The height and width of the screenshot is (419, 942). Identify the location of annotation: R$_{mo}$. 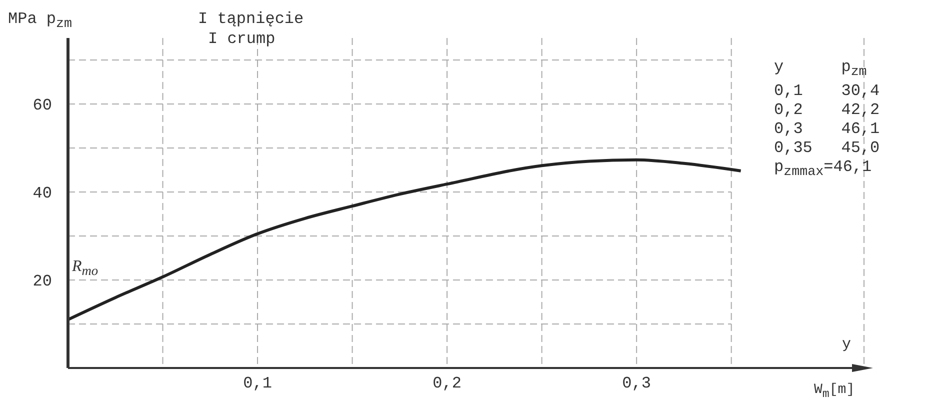
(85, 269).